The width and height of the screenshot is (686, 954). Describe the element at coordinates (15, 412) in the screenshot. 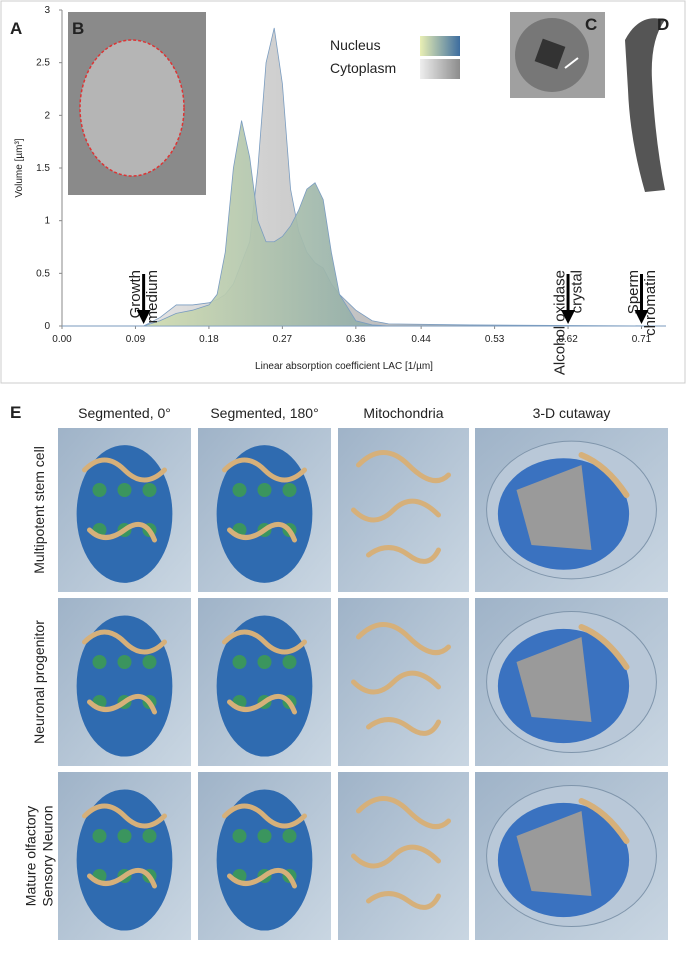

I see `panel-letter: E` at that location.